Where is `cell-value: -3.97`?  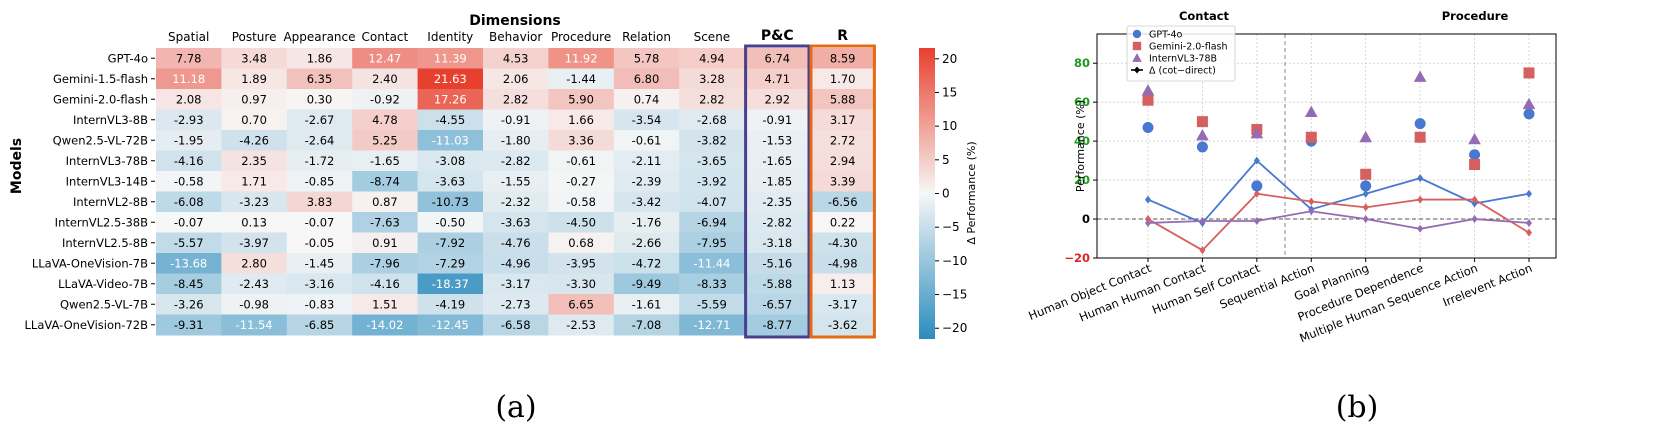
cell-value: -3.97 is located at coordinates (254, 243).